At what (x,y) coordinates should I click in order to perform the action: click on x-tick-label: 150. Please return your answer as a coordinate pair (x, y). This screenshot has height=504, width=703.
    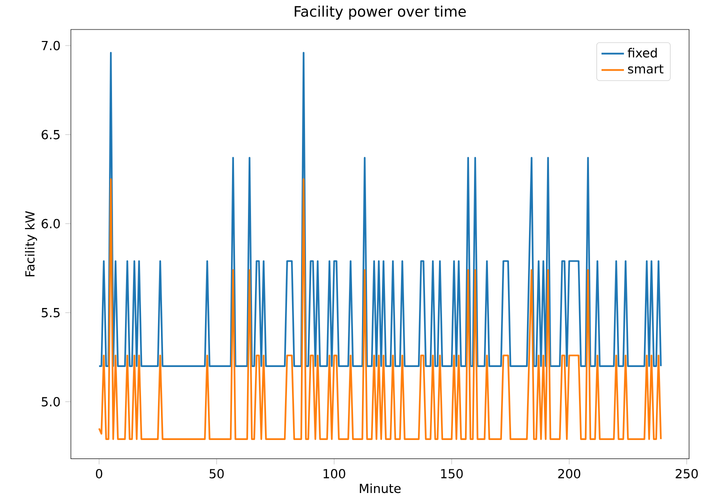
    Looking at the image, I should click on (452, 473).